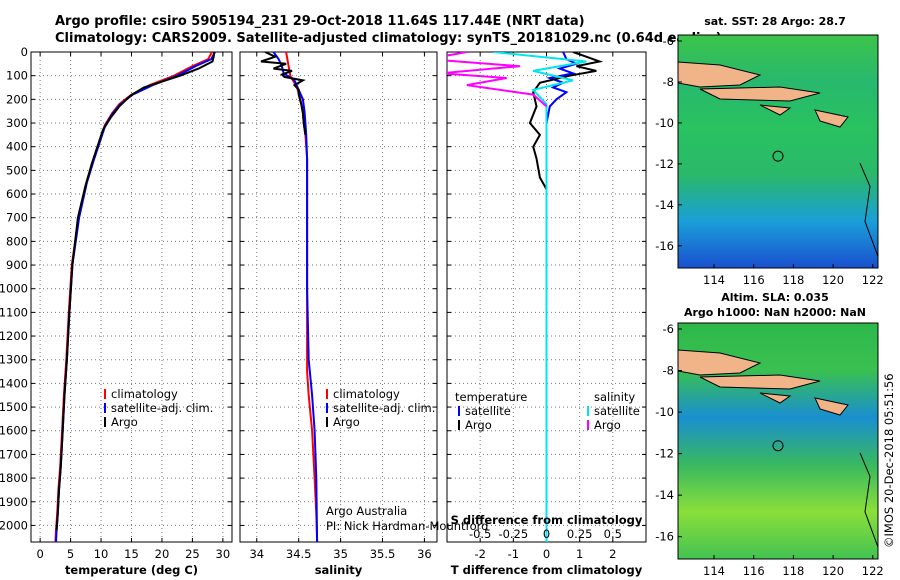  Describe the element at coordinates (562, 297) in the screenshot. I see `series-t-satellite` at that location.